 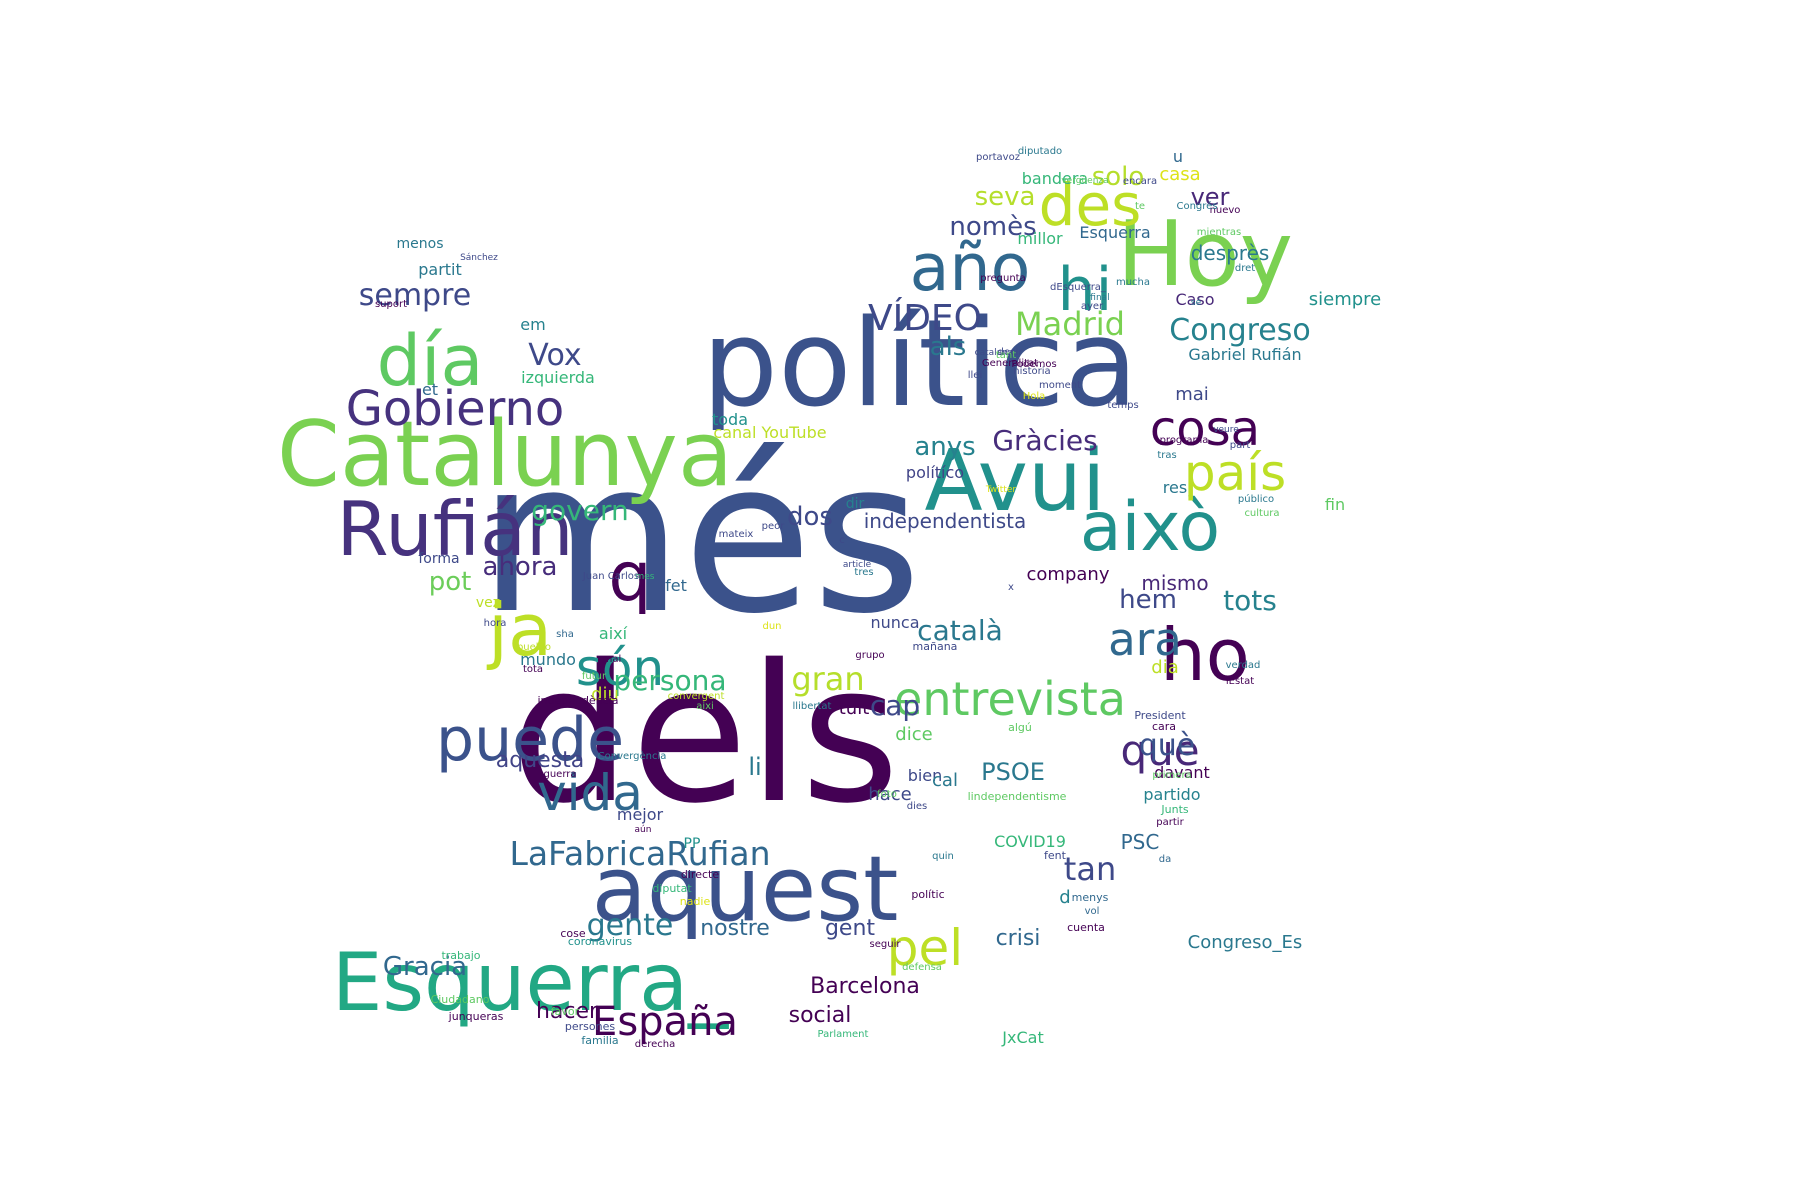 I want to click on word-ho: ho, so click(x=1205, y=655).